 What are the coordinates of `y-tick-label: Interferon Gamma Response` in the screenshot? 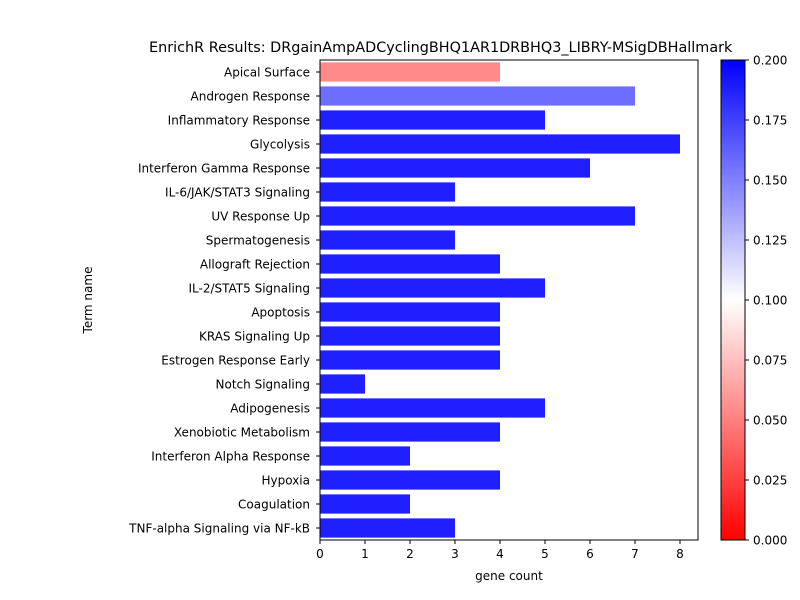 It's located at (224, 169).